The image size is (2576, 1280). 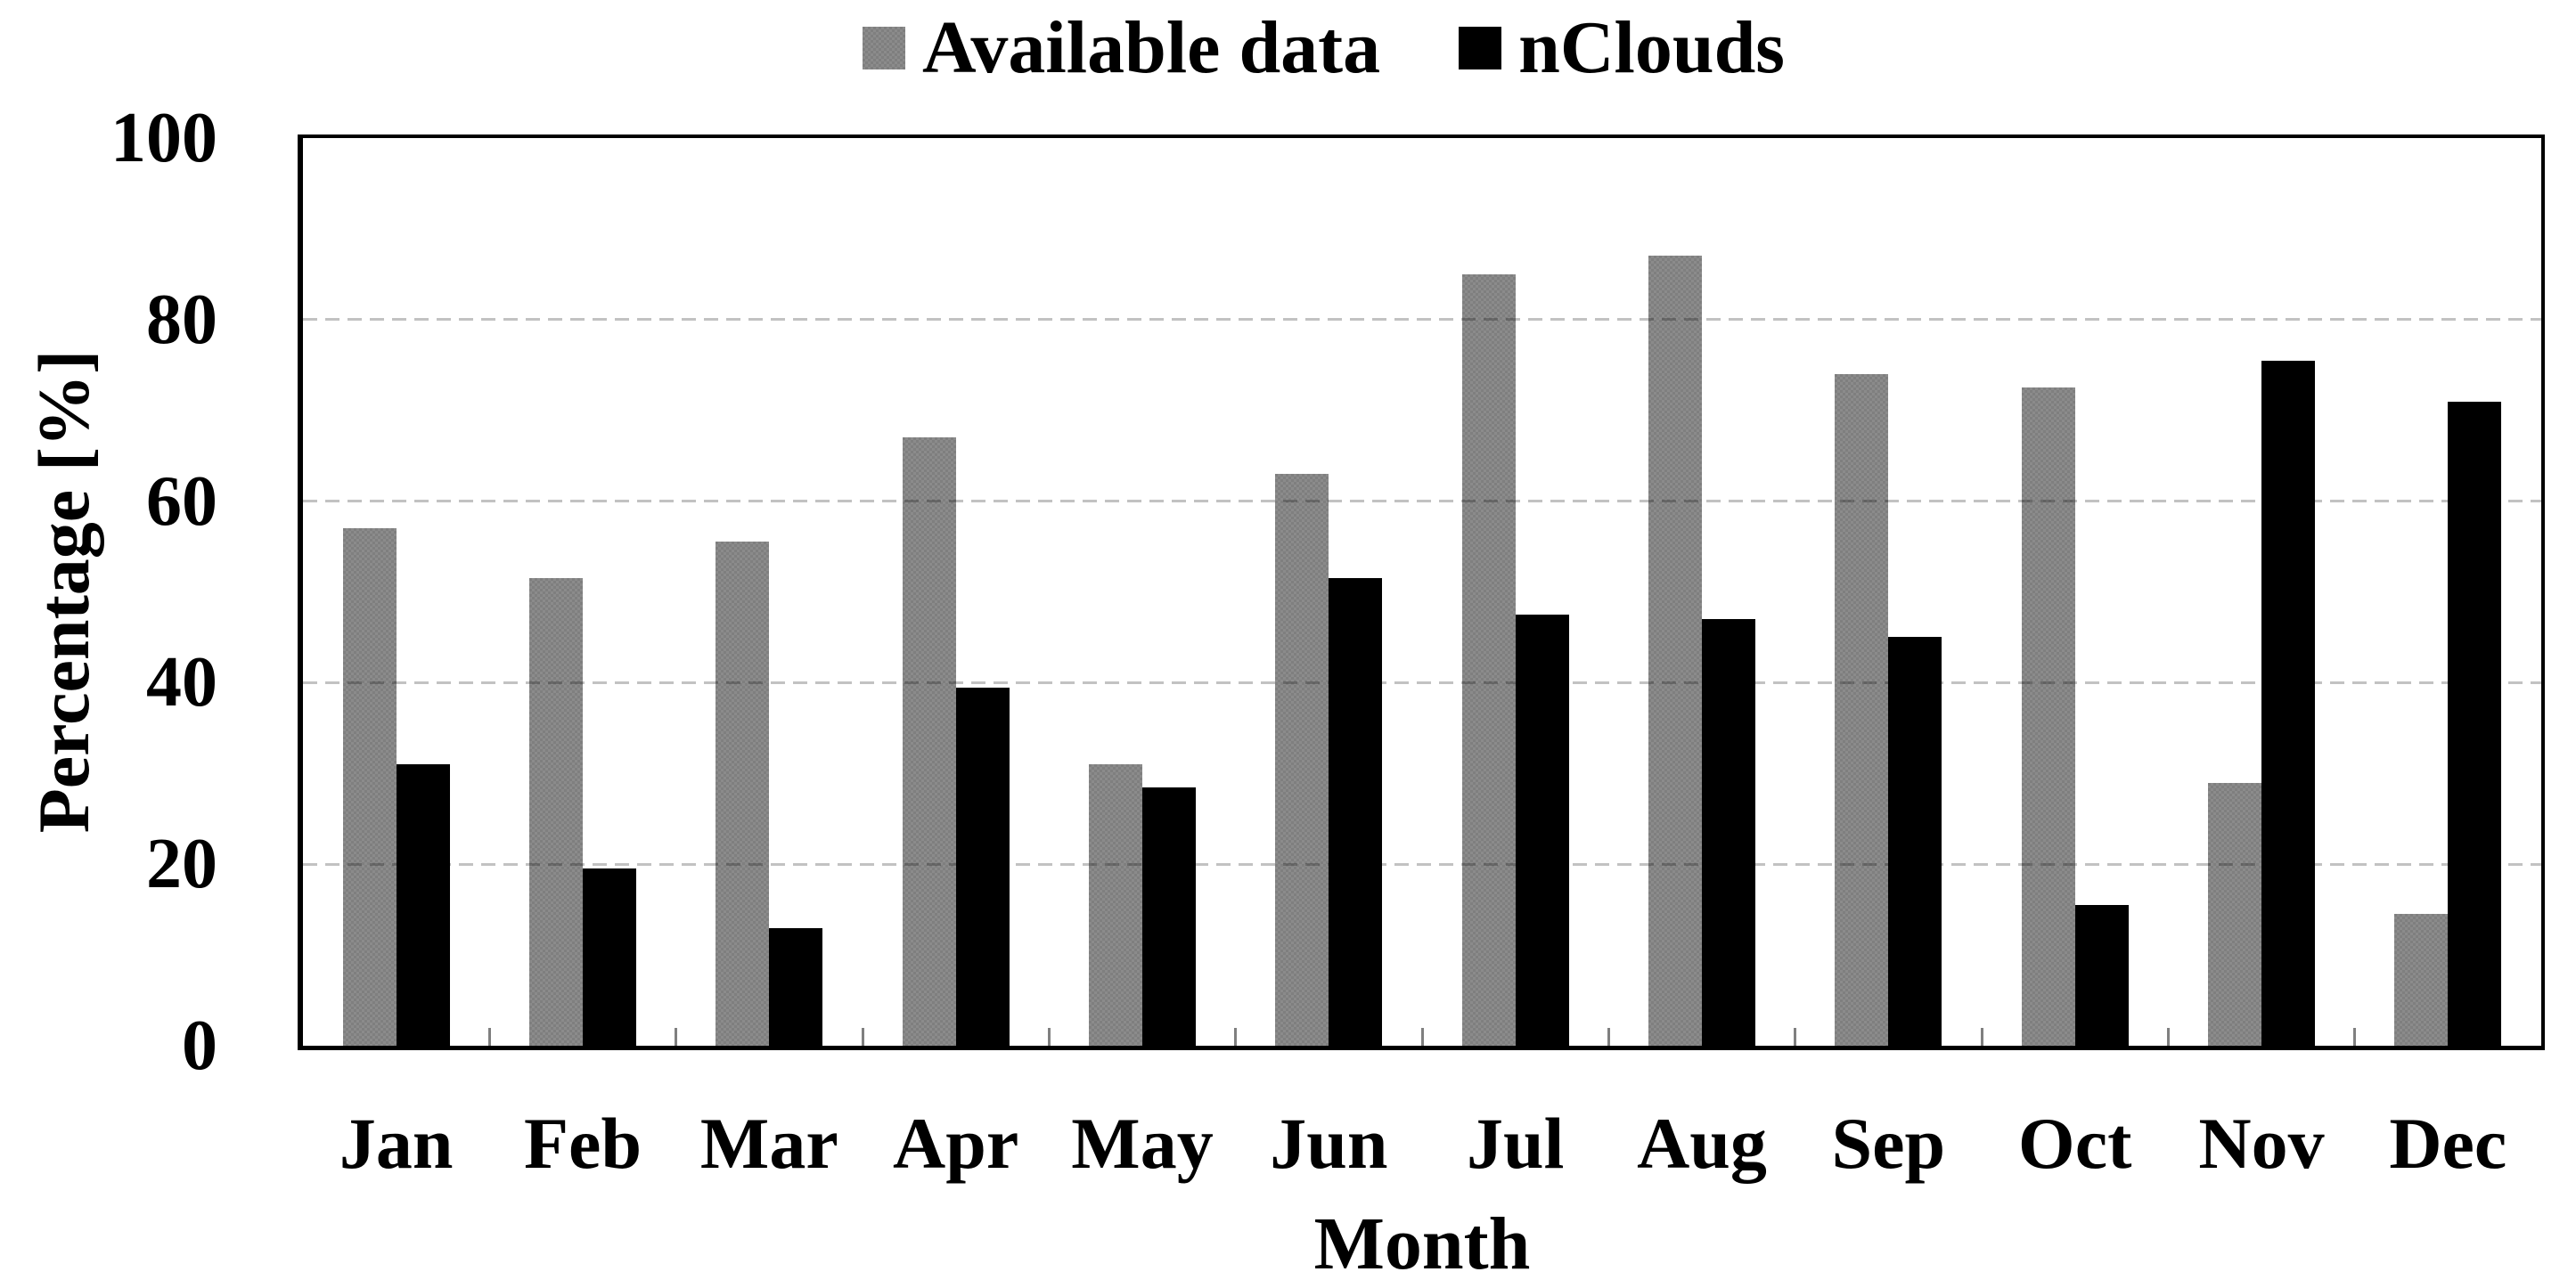 I want to click on y-tick-label-100: 100, so click(x=163, y=138).